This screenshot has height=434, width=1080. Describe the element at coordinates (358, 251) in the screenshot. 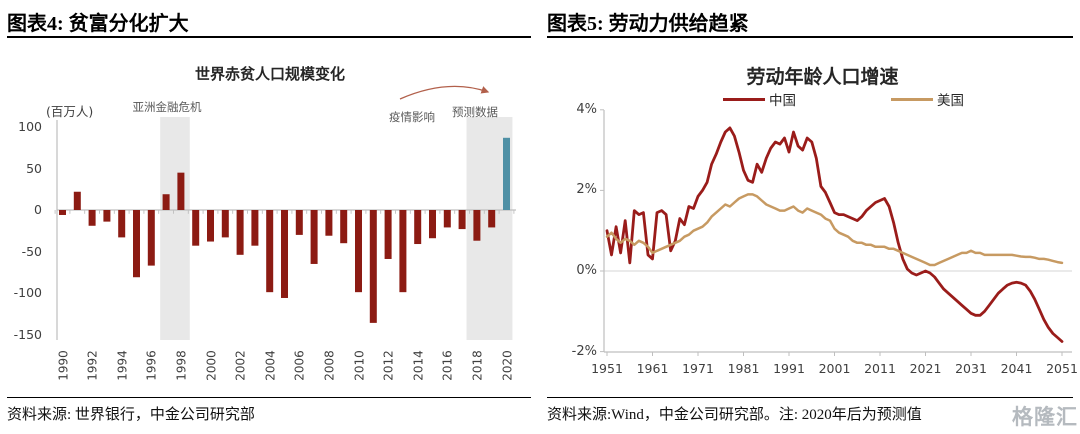

I see `bar-2010` at that location.